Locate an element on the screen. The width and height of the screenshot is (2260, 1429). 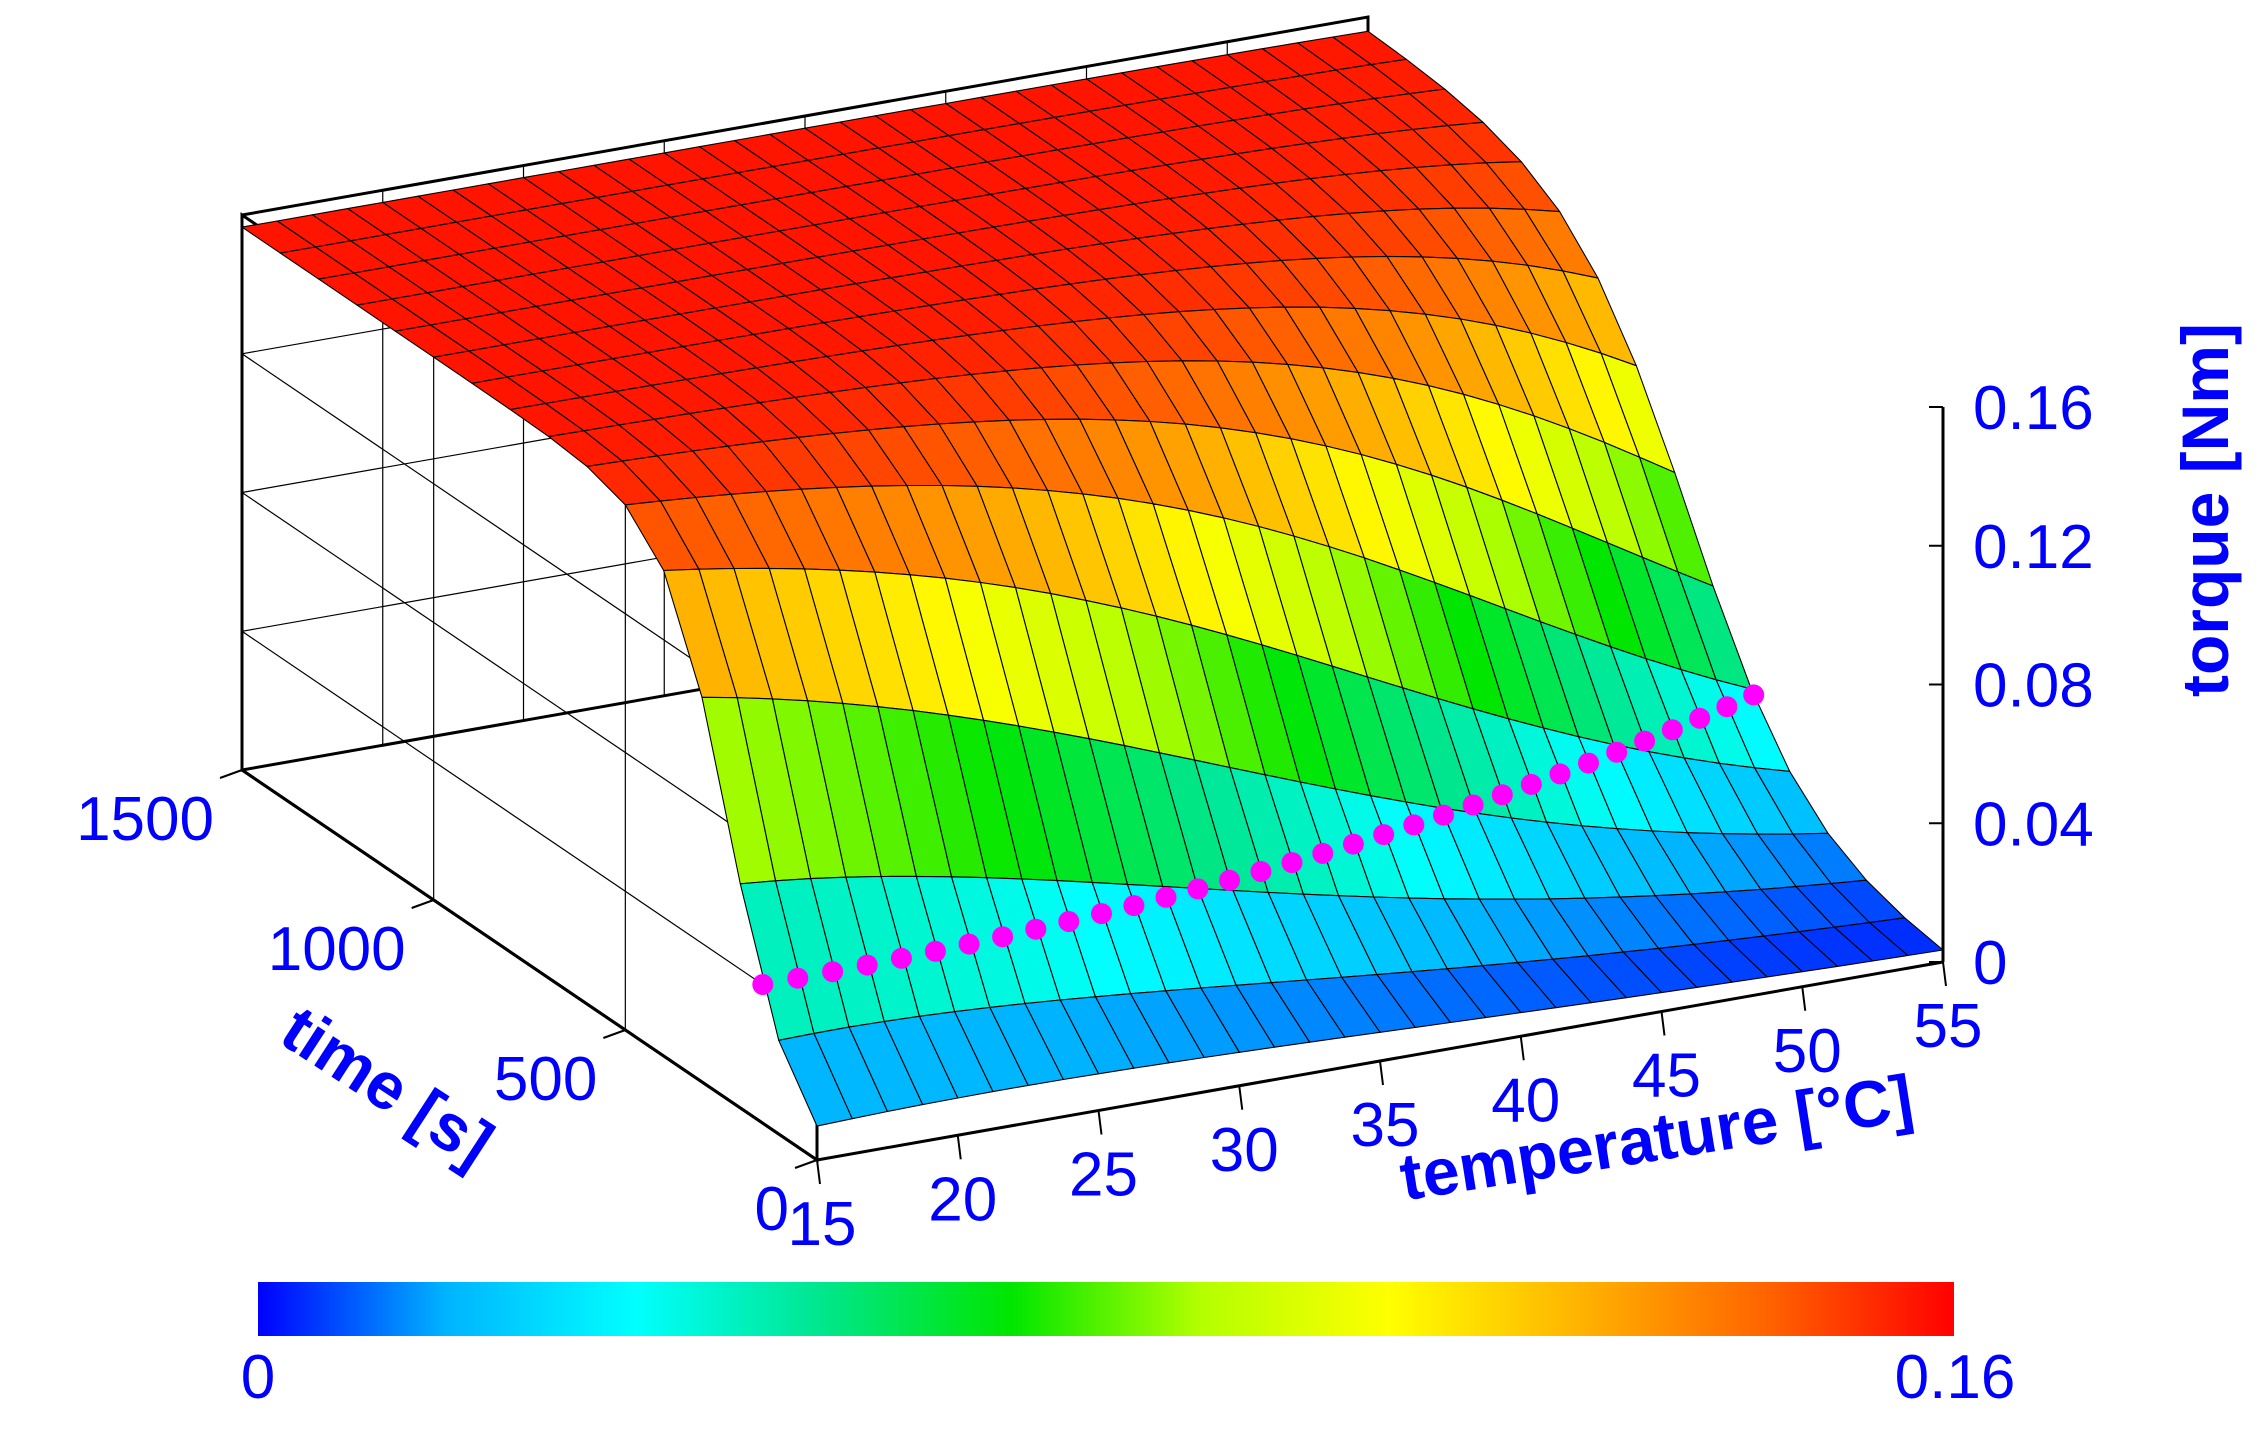
z-tick-label: 0.08 is located at coordinates (2033, 686).